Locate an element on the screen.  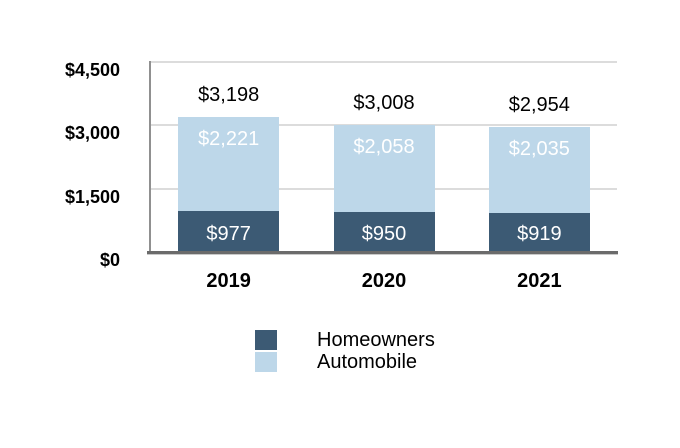
chart-legend: Homeowners Automobile is located at coordinates (345, 351).